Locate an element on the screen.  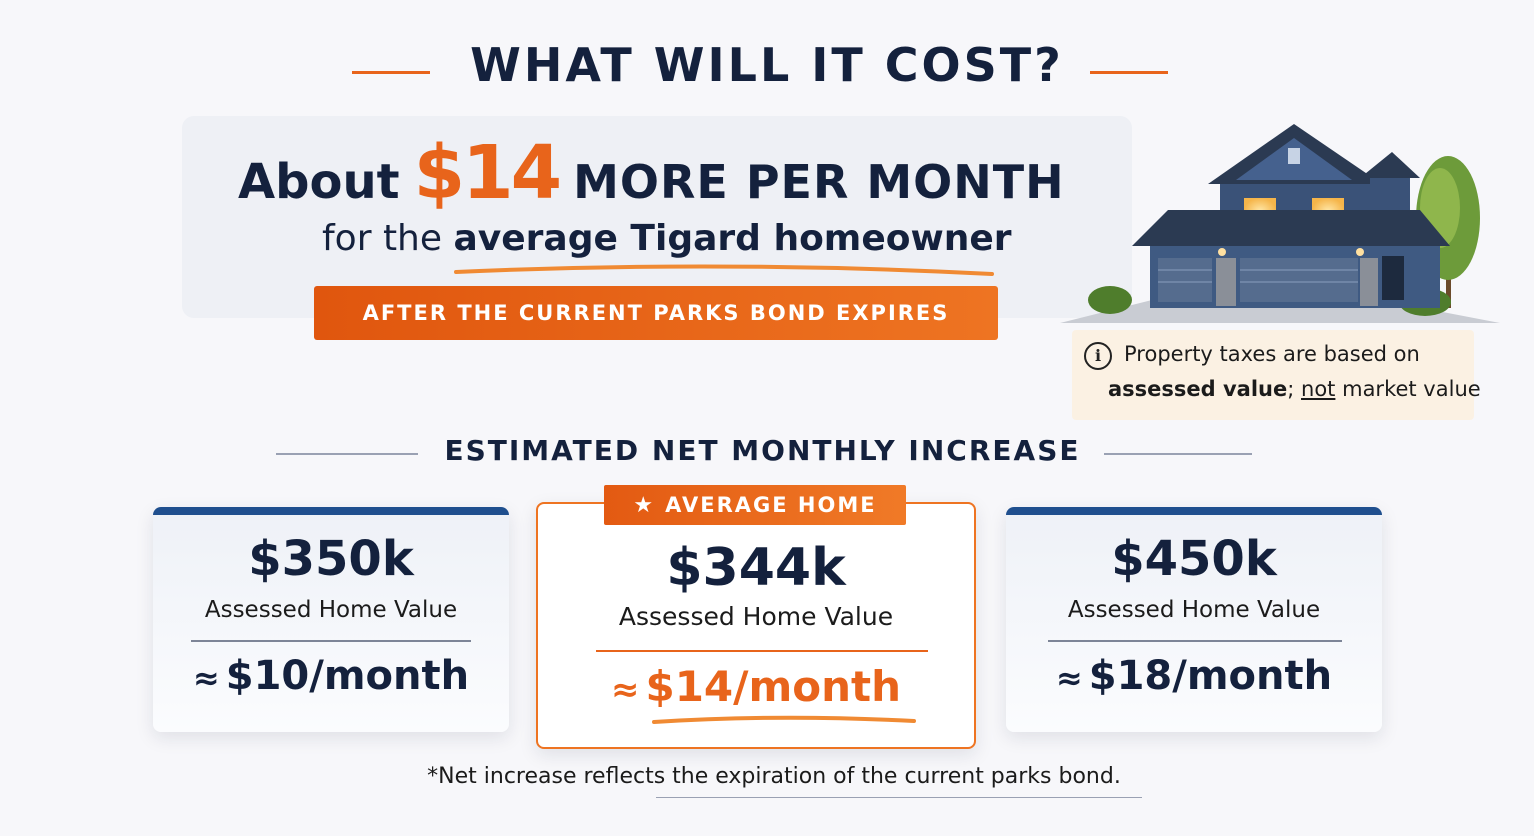
estimate-card-450k: $450k Assessed Home Value ≈ $18/month is located at coordinates (1194, 619).